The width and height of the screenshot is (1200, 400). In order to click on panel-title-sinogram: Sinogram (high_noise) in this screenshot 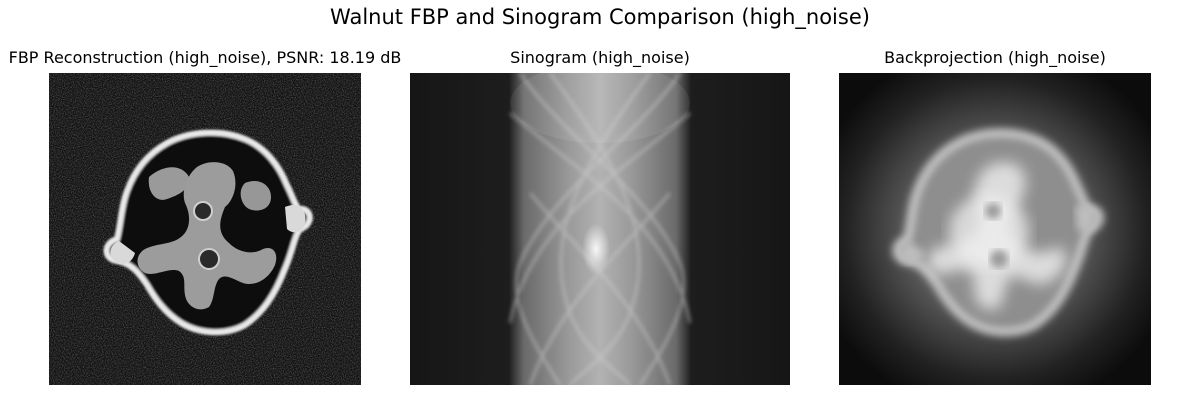, I will do `click(600, 57)`.